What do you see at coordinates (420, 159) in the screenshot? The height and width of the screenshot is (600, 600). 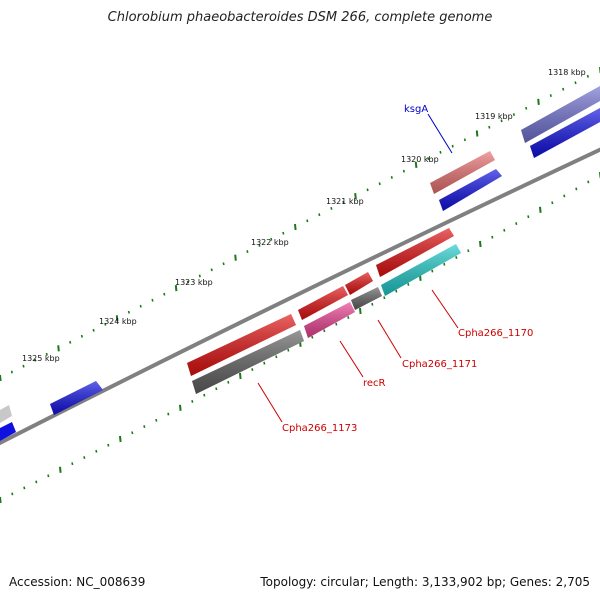 I see `kbp-label-1320: 1320 kbp` at bounding box center [420, 159].